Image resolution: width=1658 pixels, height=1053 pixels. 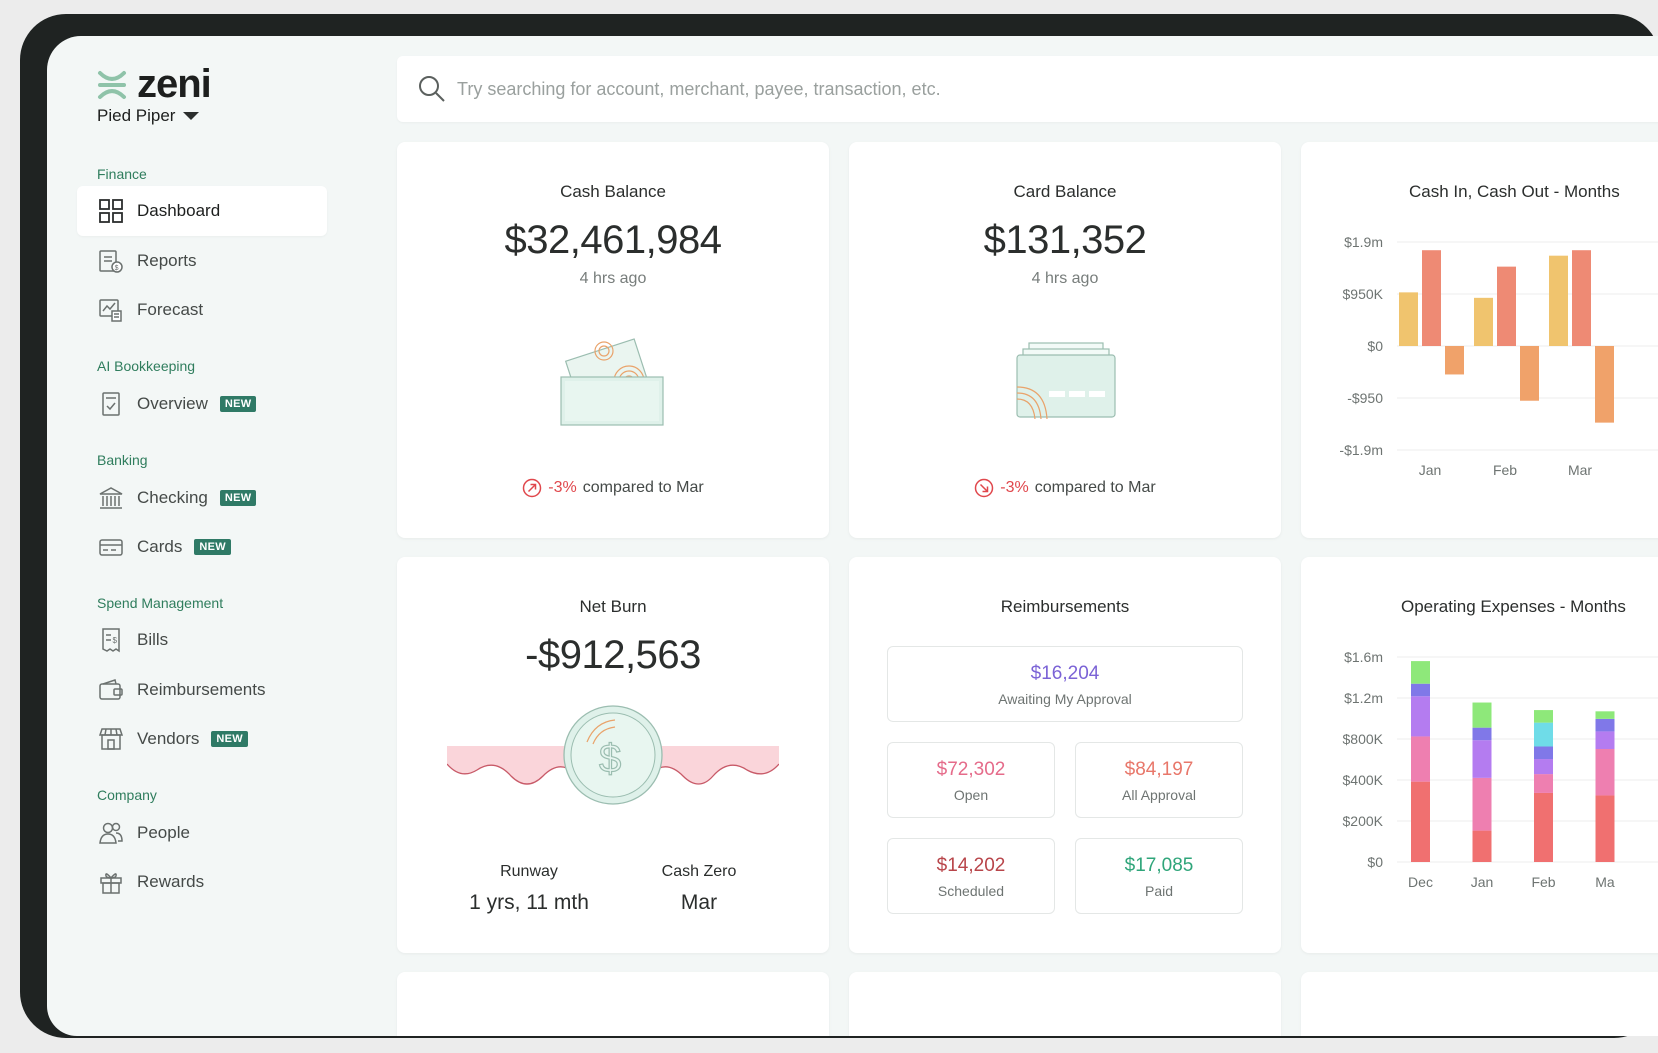 I want to click on sidebar-item-people: People, so click(x=202, y=833).